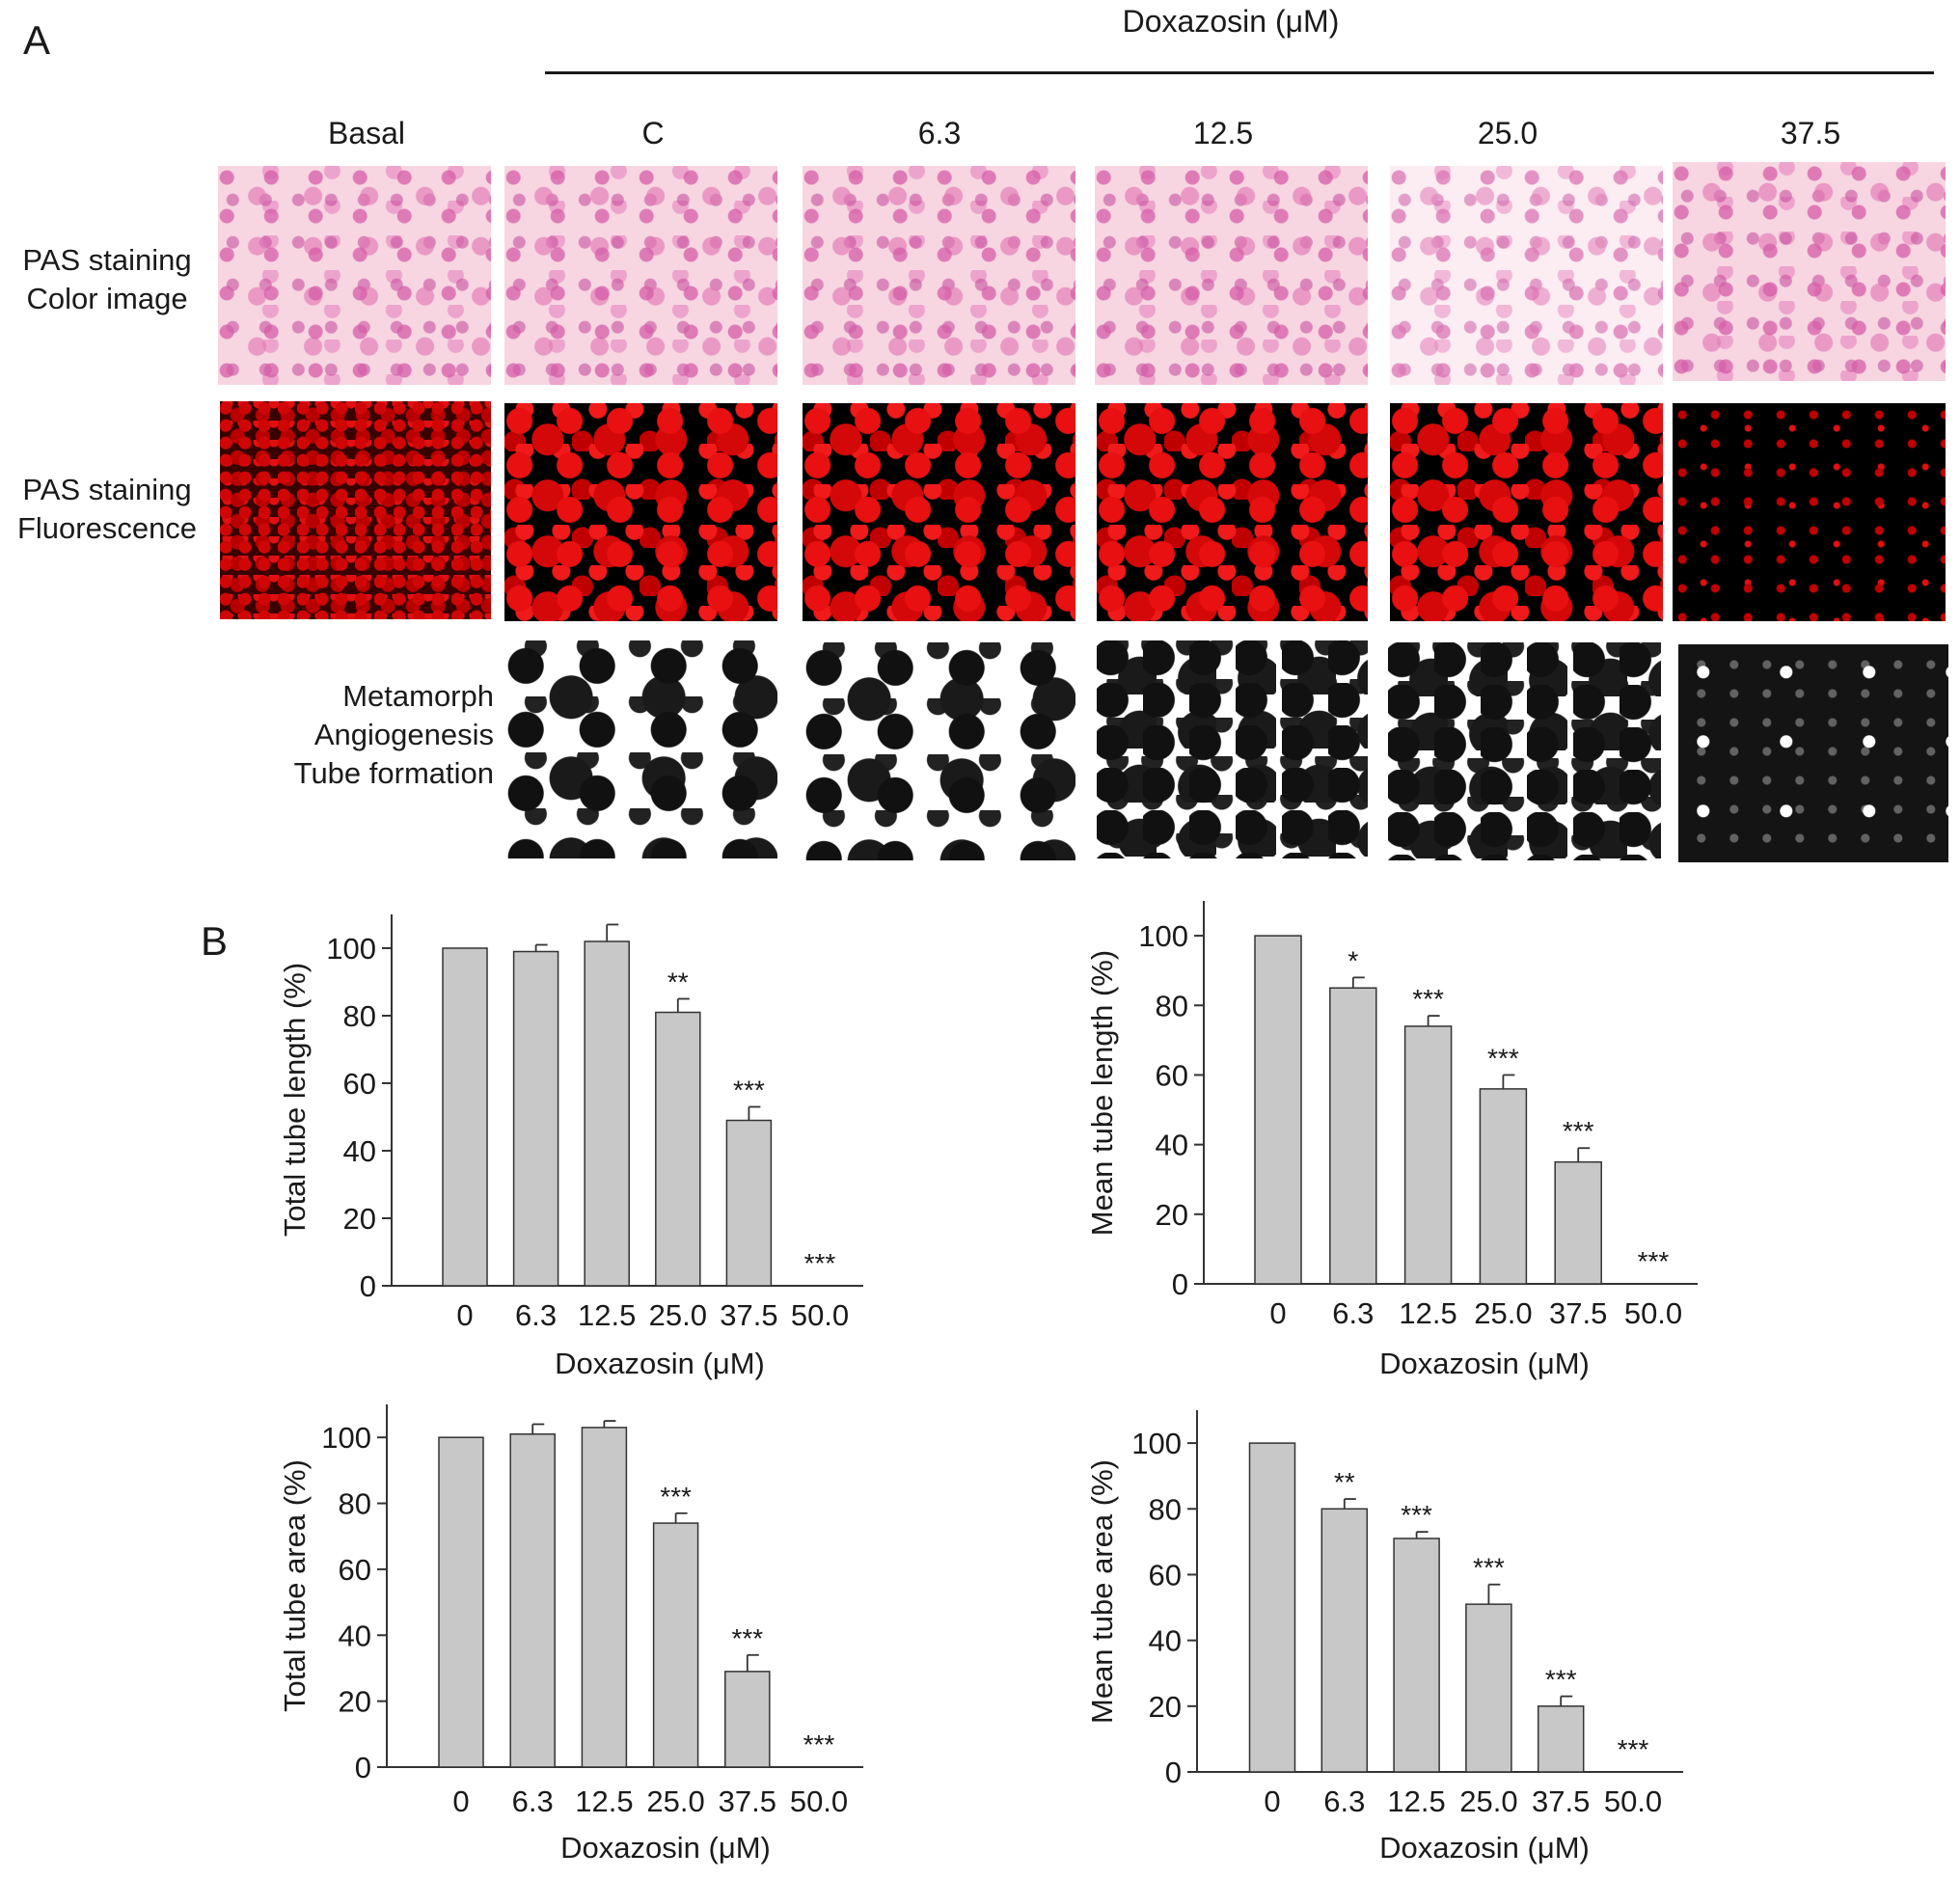  Describe the element at coordinates (295, 1100) in the screenshot. I see `y-axis-title: Total tube length (%)` at that location.